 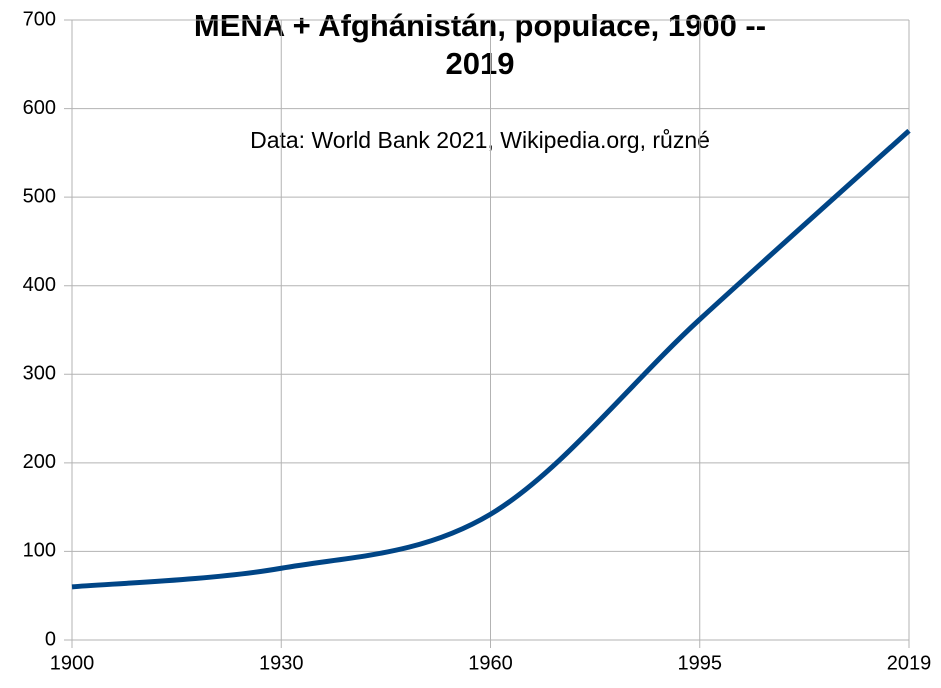 What do you see at coordinates (72, 663) in the screenshot?
I see `x-tick-label: 1900` at bounding box center [72, 663].